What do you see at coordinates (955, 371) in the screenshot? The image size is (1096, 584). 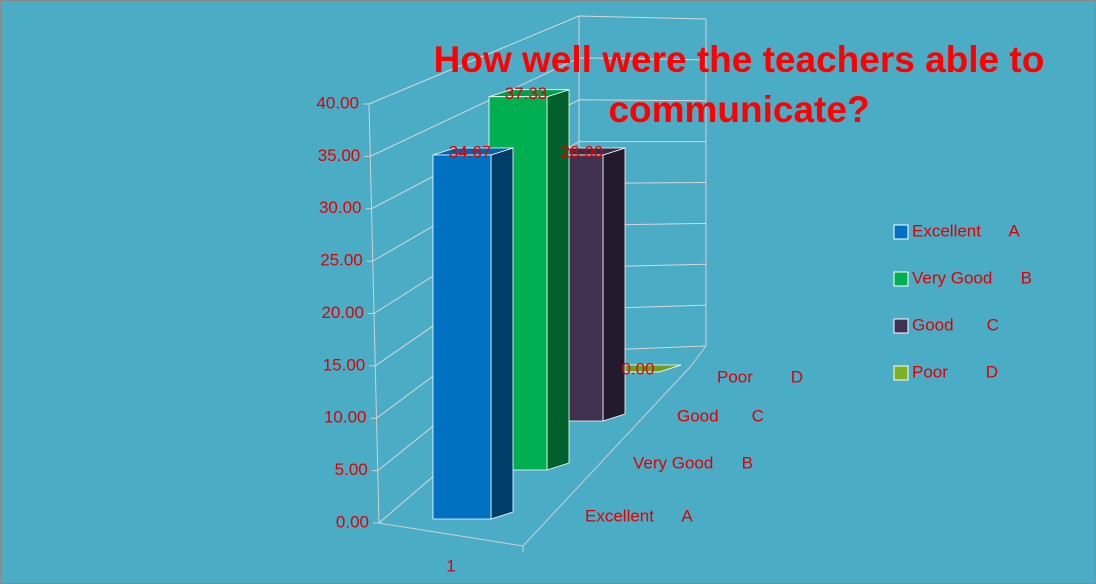 I see `legend-label: Poor D` at bounding box center [955, 371].